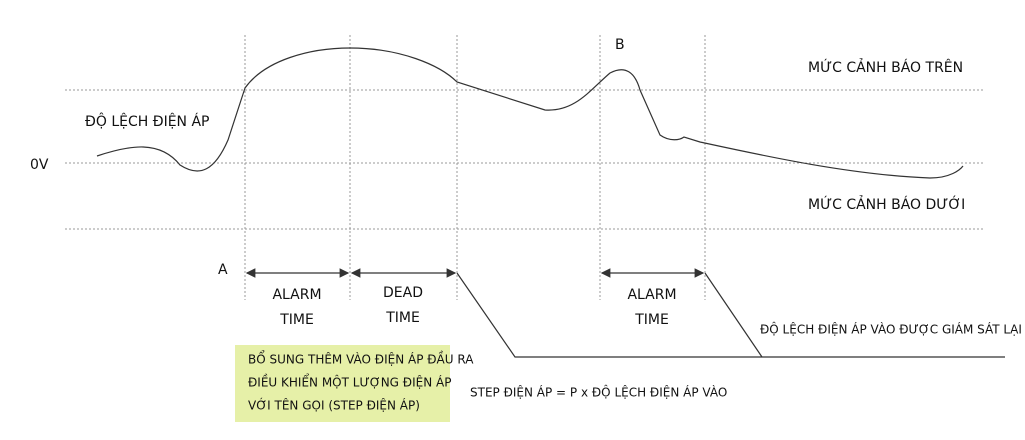 The width and height of the screenshot is (1025, 440). What do you see at coordinates (891, 329) in the screenshot?
I see `resume-label: ĐỘ LỆCH ĐIỆN ÁP VÀO ĐƯỢC GIÁM SÁT LẠI` at bounding box center [891, 329].